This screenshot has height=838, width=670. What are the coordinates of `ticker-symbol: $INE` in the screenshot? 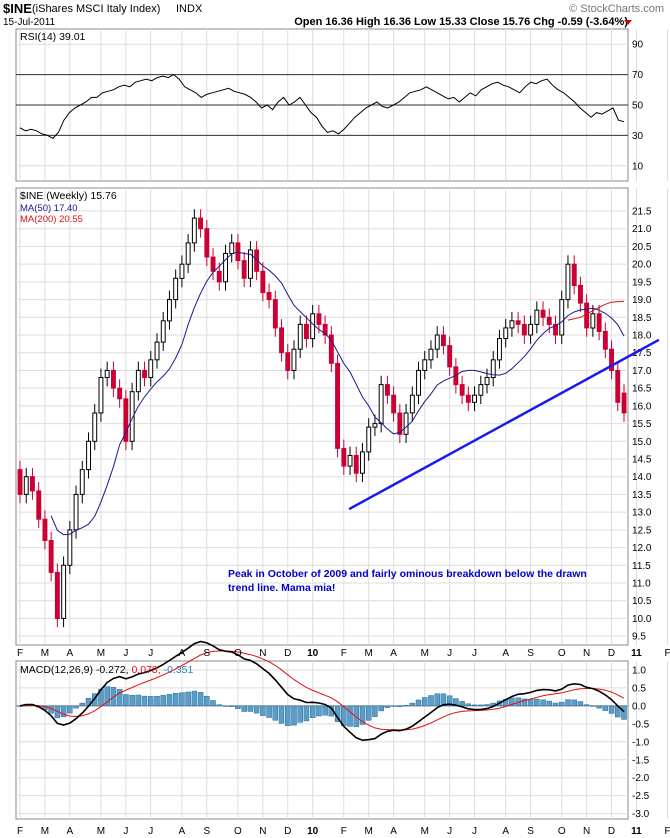 It's located at (17, 8).